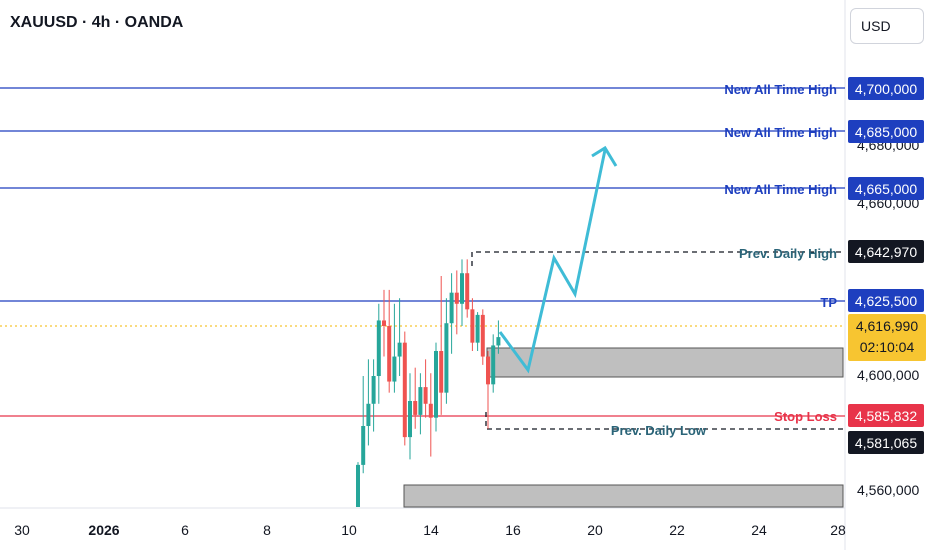 The height and width of the screenshot is (550, 932). Describe the element at coordinates (604, 156) in the screenshot. I see `projection-arrowhead` at that location.